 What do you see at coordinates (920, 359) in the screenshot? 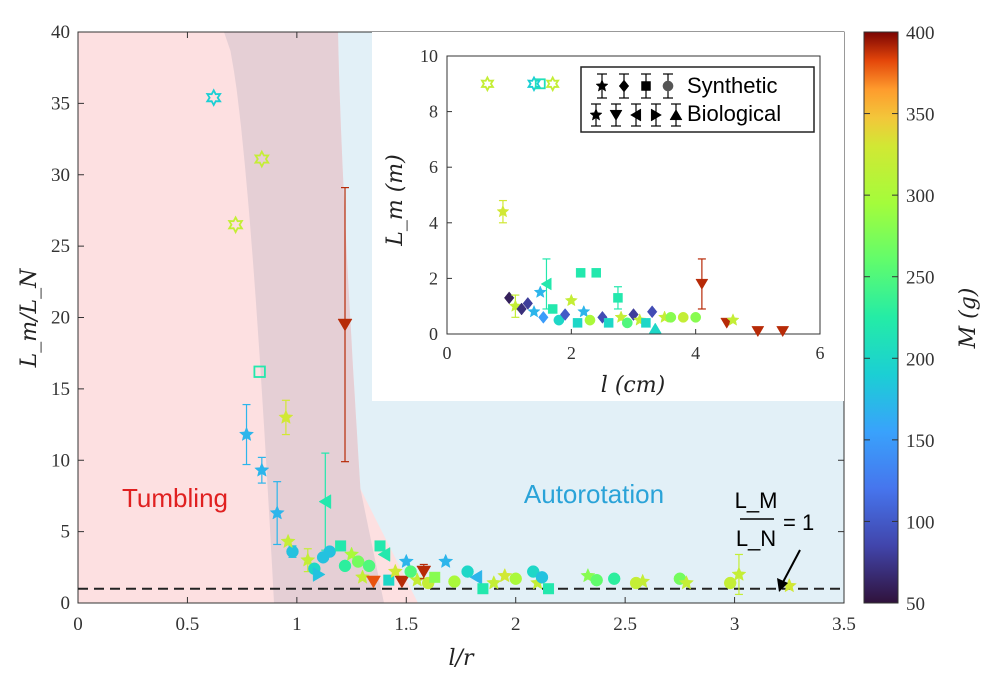
I see `colorbar-tick-label: 200` at bounding box center [920, 359].